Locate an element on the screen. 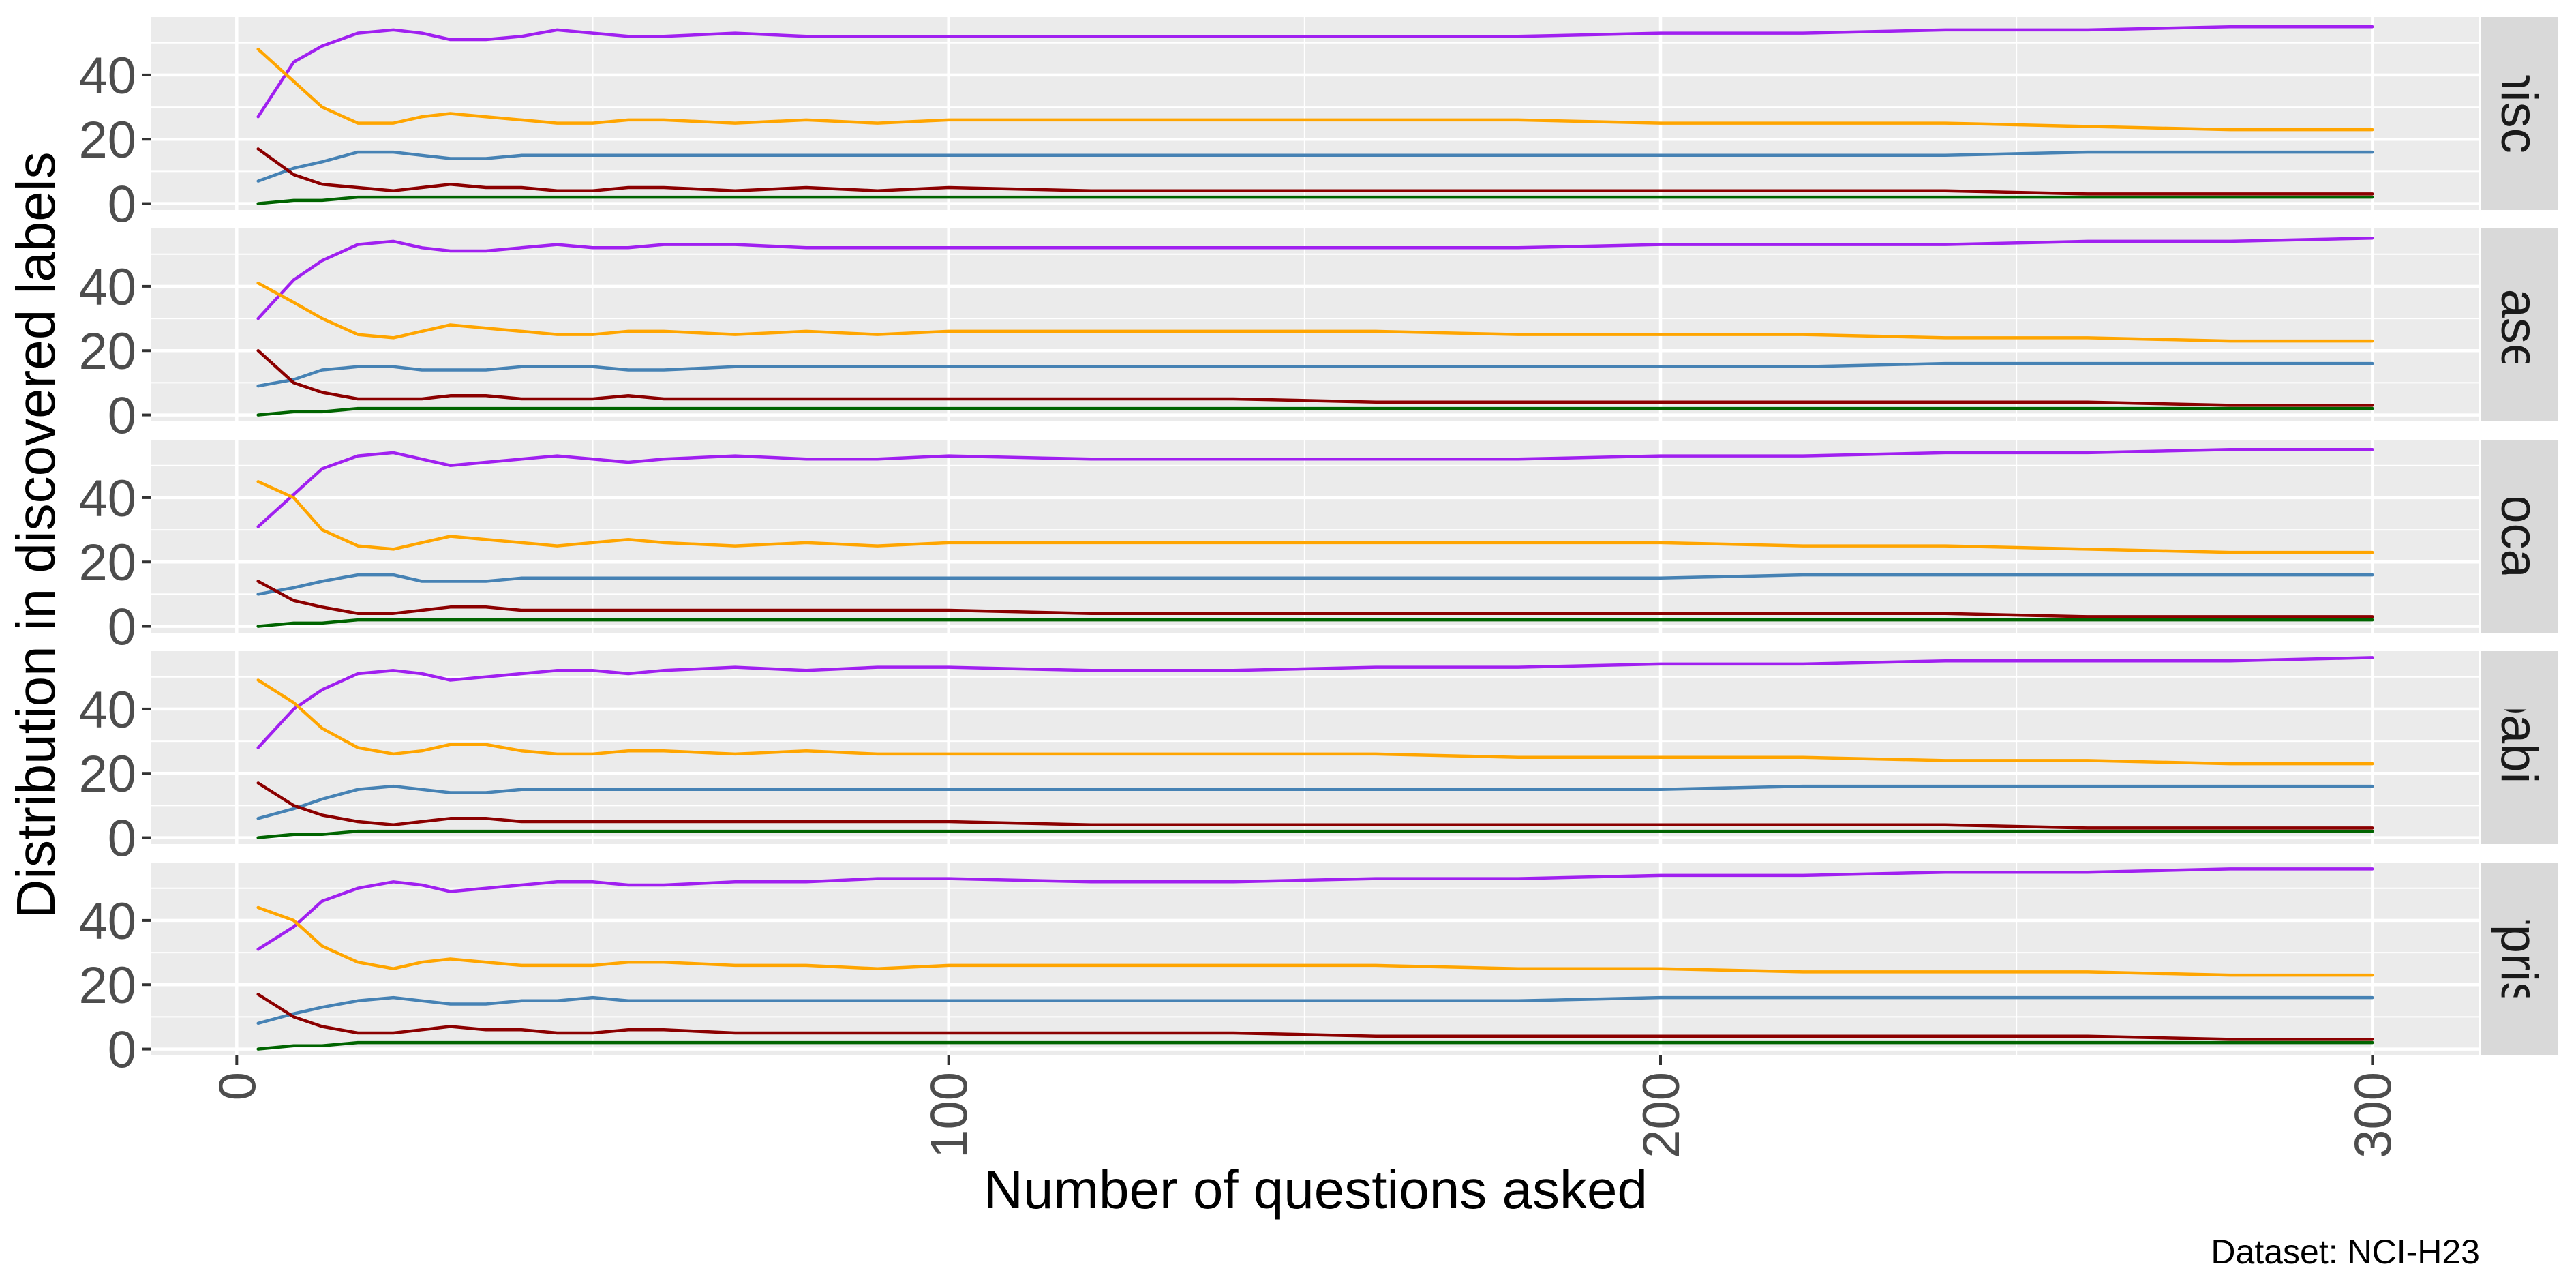  y-axis-title: Distribution in discovered labels is located at coordinates (35, 535).